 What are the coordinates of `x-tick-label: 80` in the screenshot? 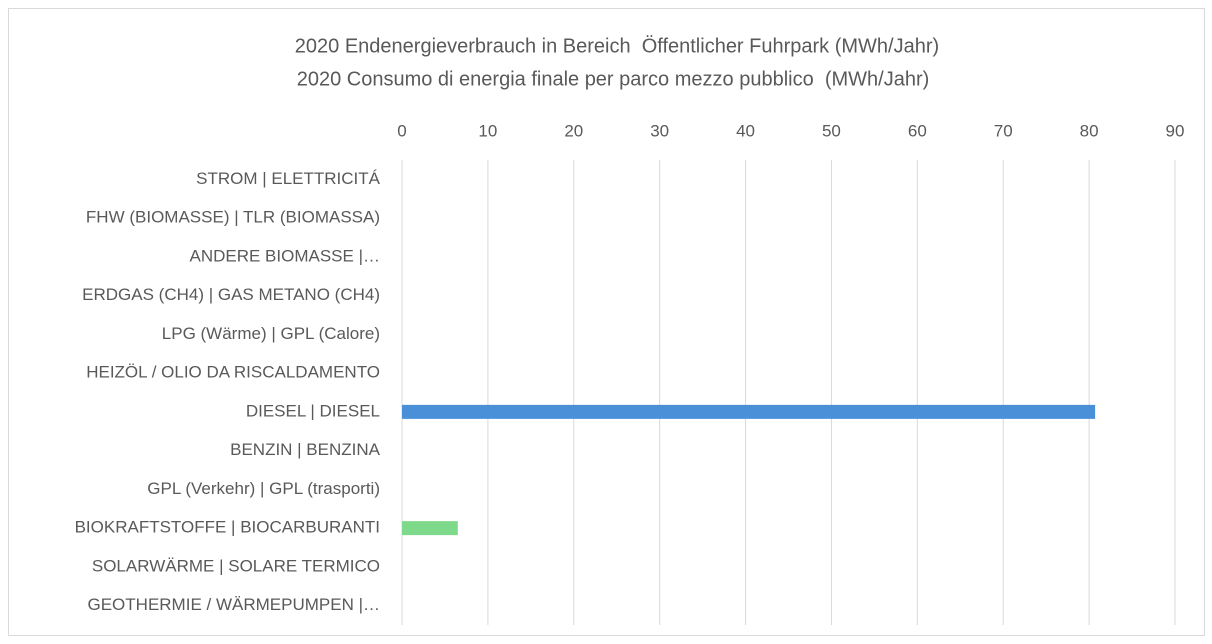 It's located at (1089, 130).